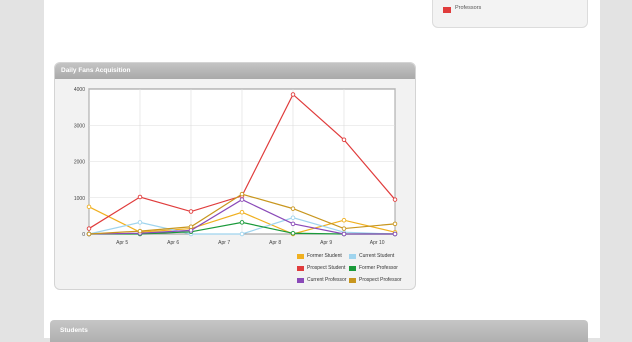 This screenshot has height=342, width=632. I want to click on x-tick-label: Apr 8, so click(275, 243).